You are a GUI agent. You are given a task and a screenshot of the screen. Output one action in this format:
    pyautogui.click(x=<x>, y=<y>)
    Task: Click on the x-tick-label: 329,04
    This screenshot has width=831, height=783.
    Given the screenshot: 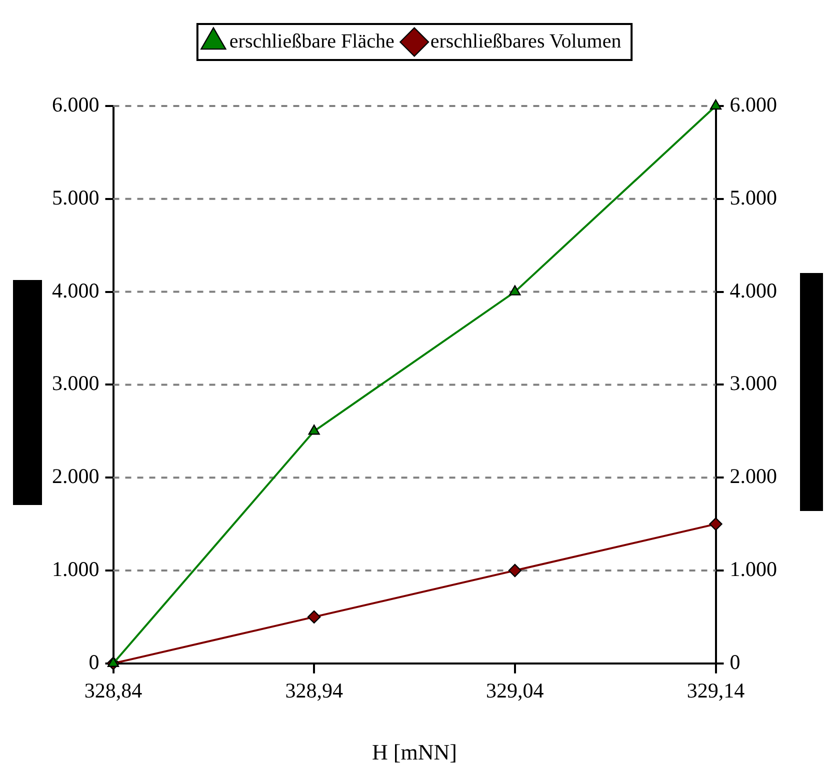 What is the action you would take?
    pyautogui.click(x=515, y=690)
    